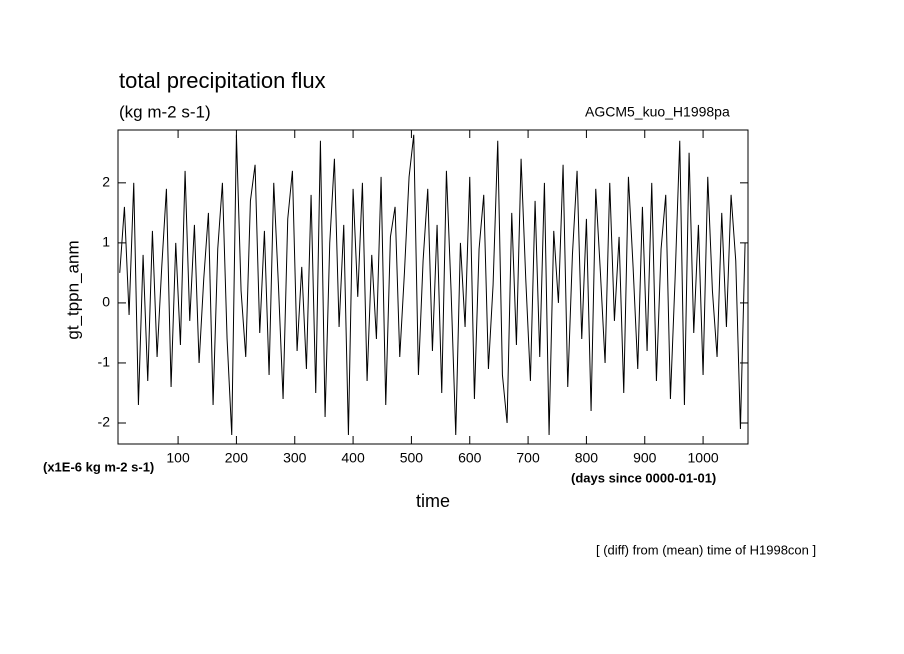  What do you see at coordinates (178, 458) in the screenshot?
I see `x-tick-label: 100` at bounding box center [178, 458].